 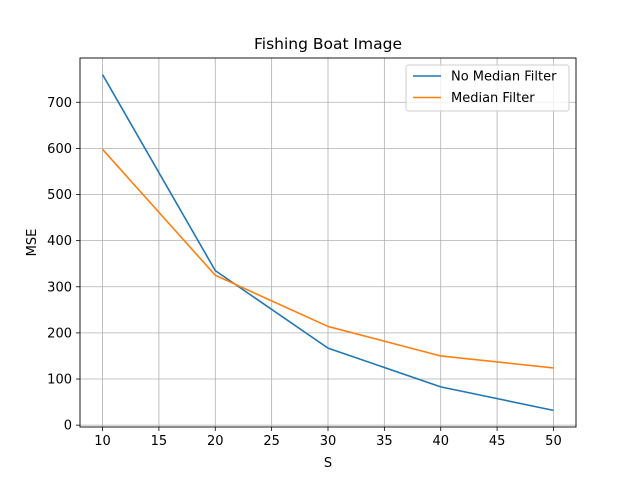 What do you see at coordinates (59, 195) in the screenshot?
I see `y-tick-label: 500` at bounding box center [59, 195].